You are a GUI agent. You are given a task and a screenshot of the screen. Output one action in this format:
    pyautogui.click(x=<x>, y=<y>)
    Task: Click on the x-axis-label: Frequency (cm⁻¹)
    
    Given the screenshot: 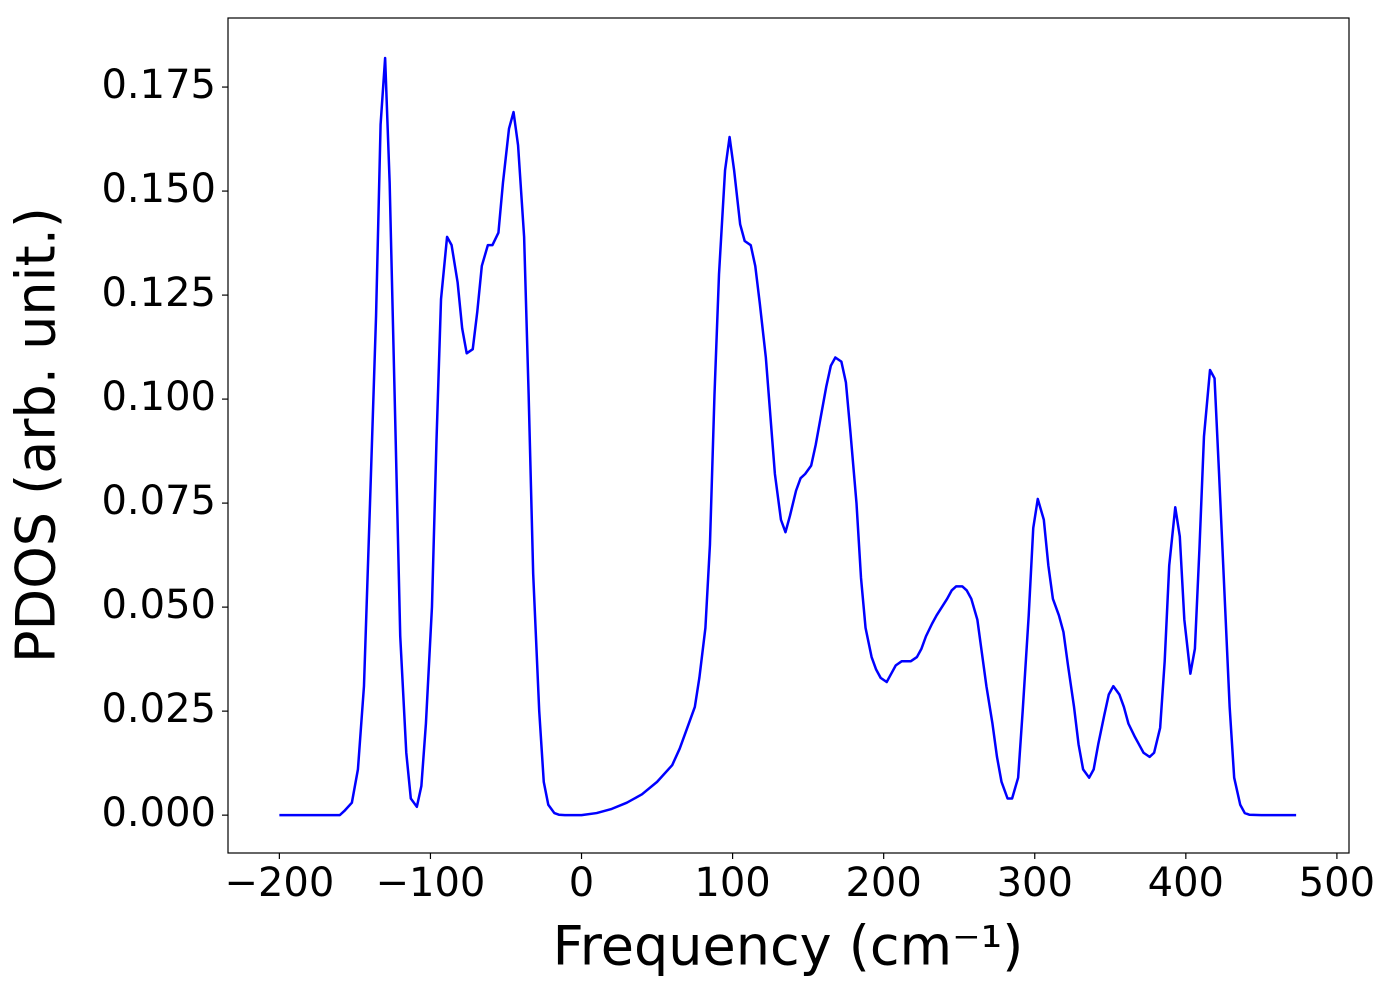 What is the action you would take?
    pyautogui.click(x=788, y=946)
    